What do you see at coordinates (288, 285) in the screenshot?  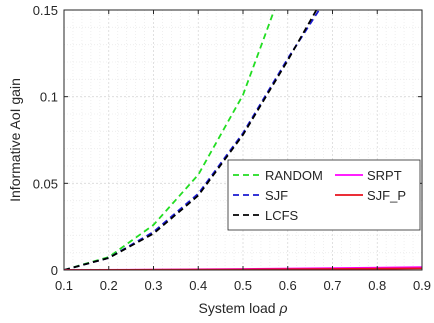 I see `x-tick-label: 0.6` at bounding box center [288, 285].